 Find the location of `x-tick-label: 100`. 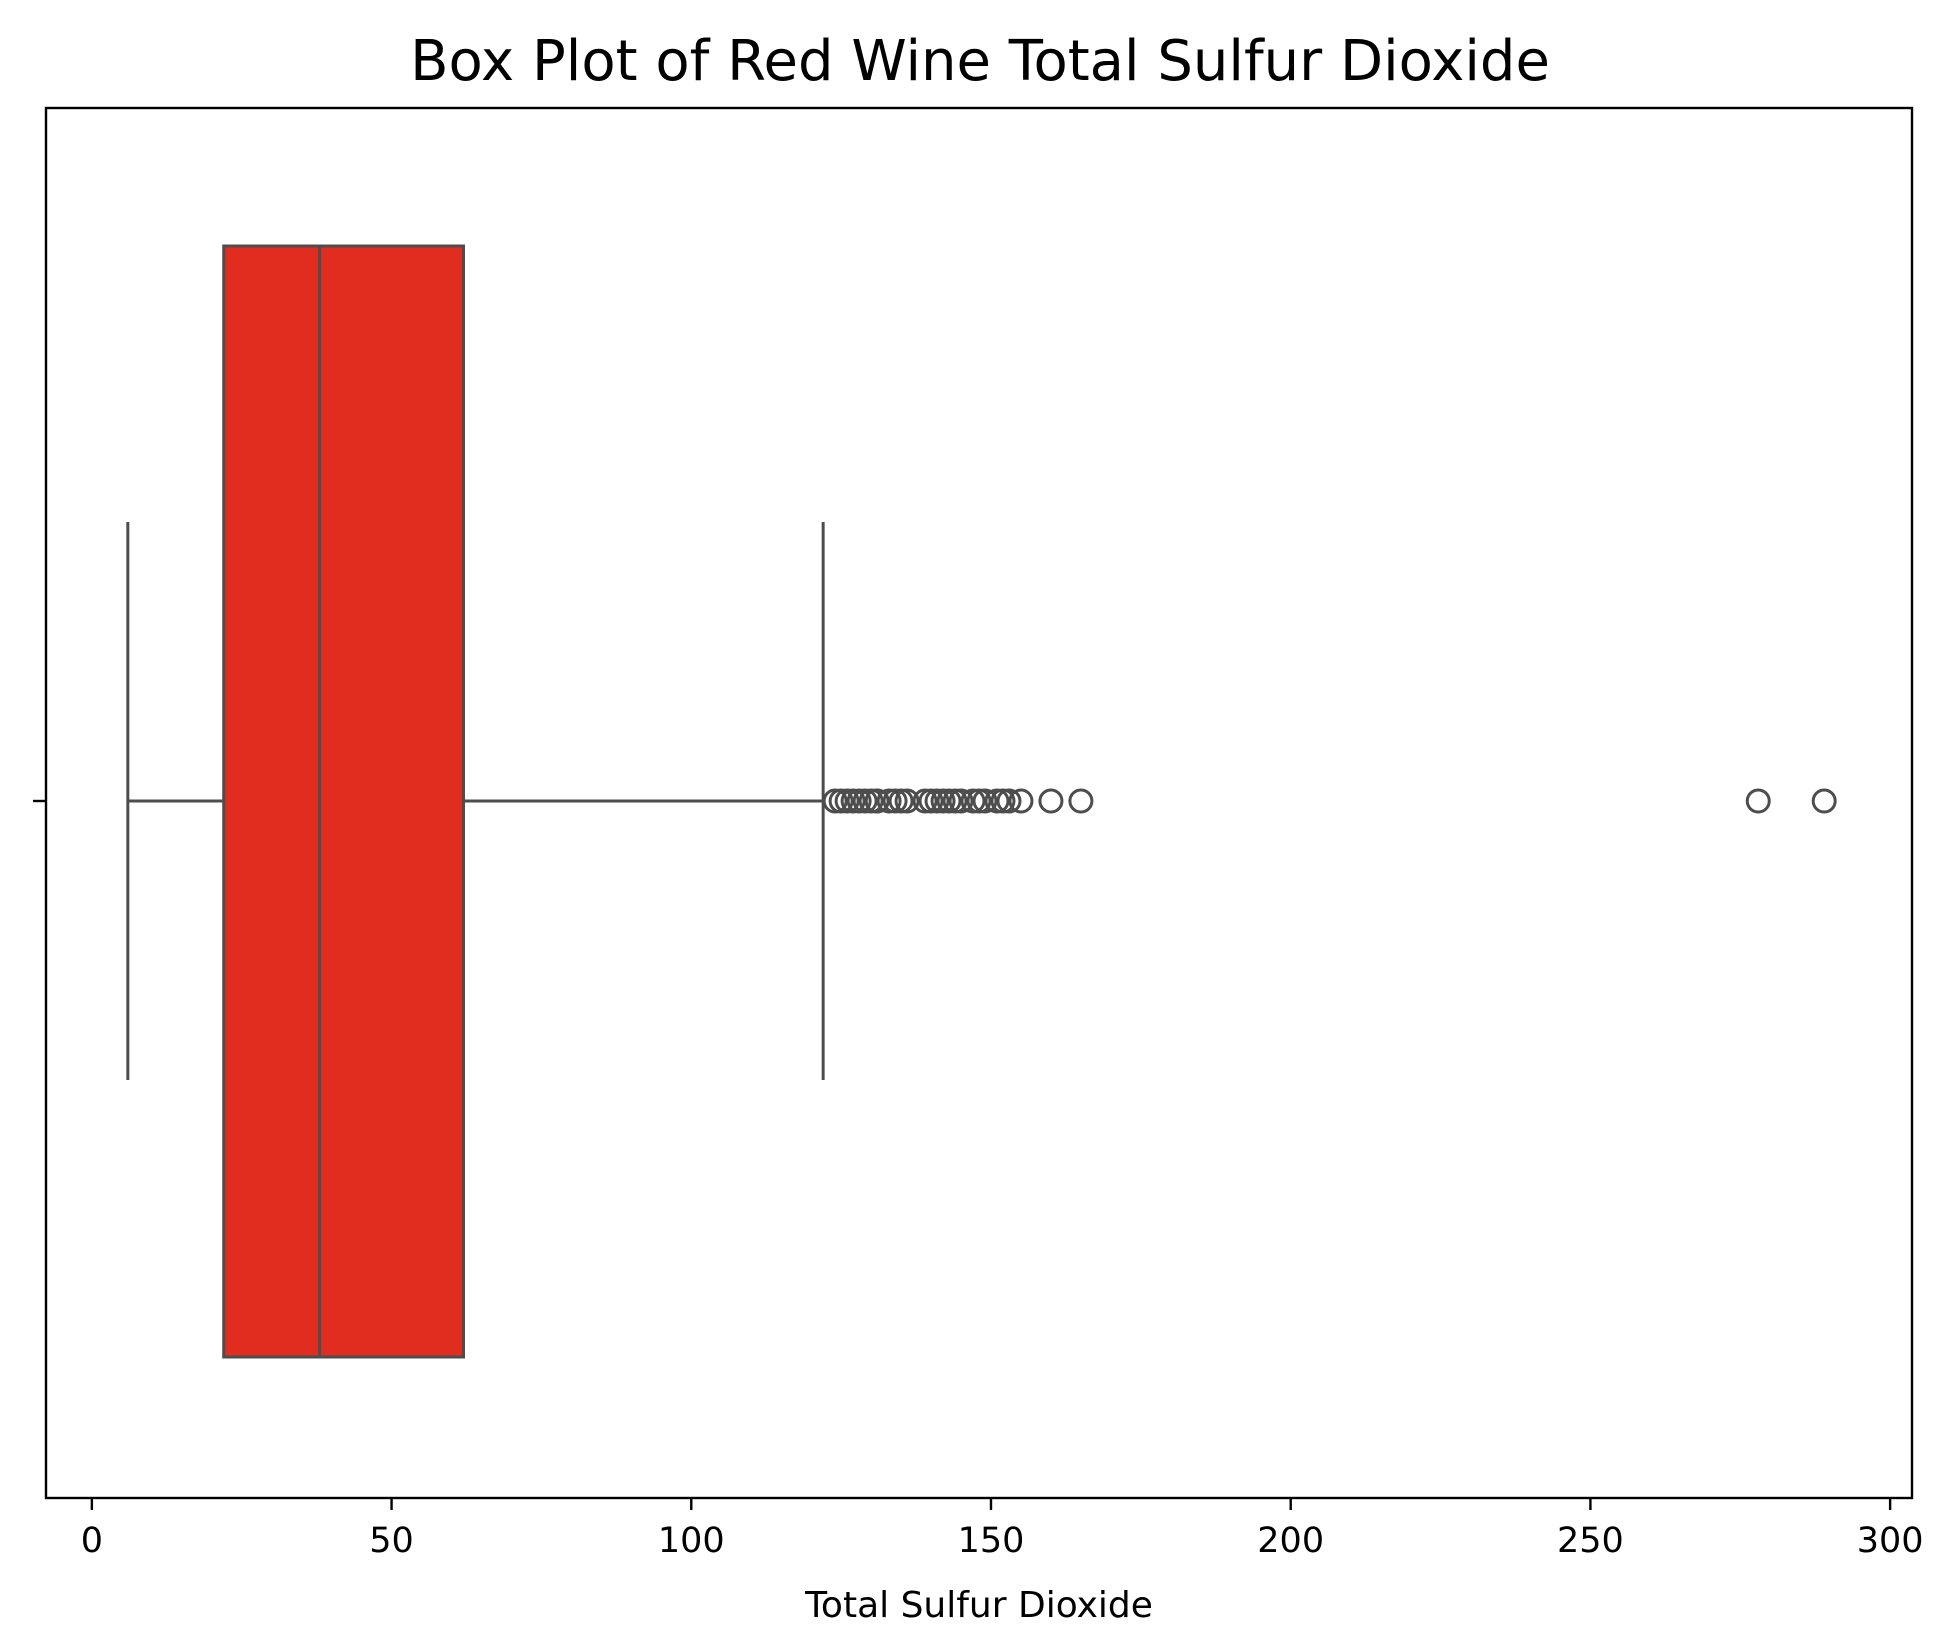

x-tick-label: 100 is located at coordinates (691, 1541).